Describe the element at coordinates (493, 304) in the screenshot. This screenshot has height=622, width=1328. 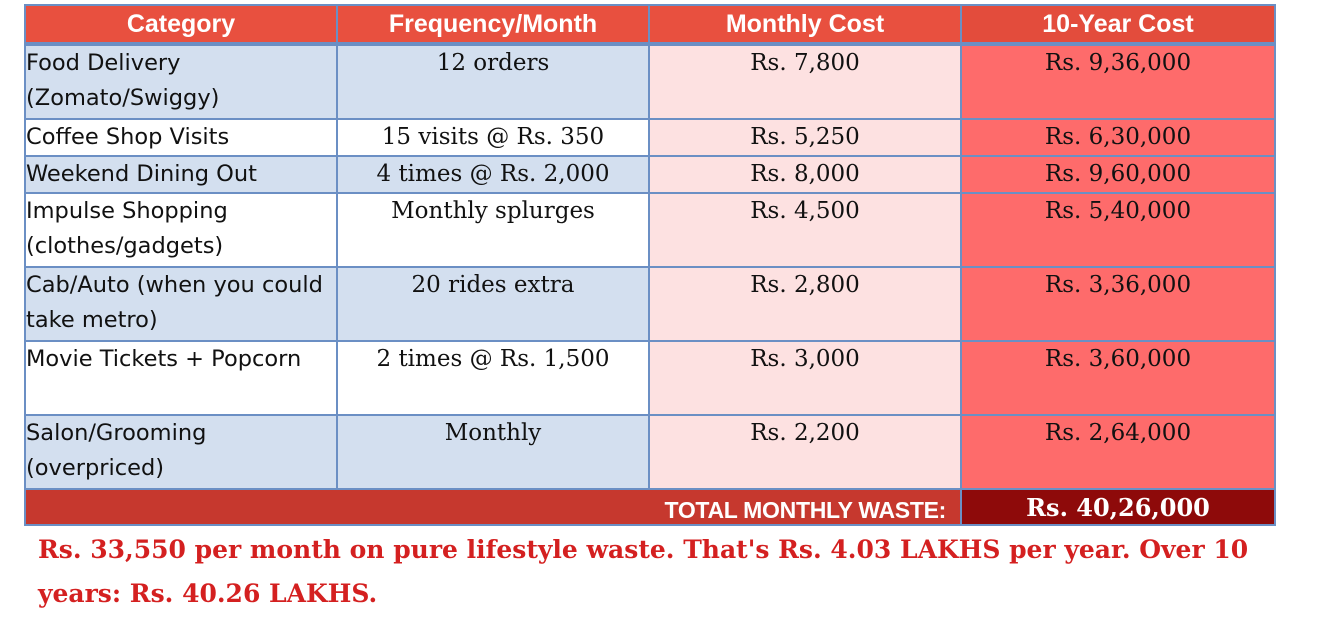
I see `frequency-cell: 20 rides extra` at that location.